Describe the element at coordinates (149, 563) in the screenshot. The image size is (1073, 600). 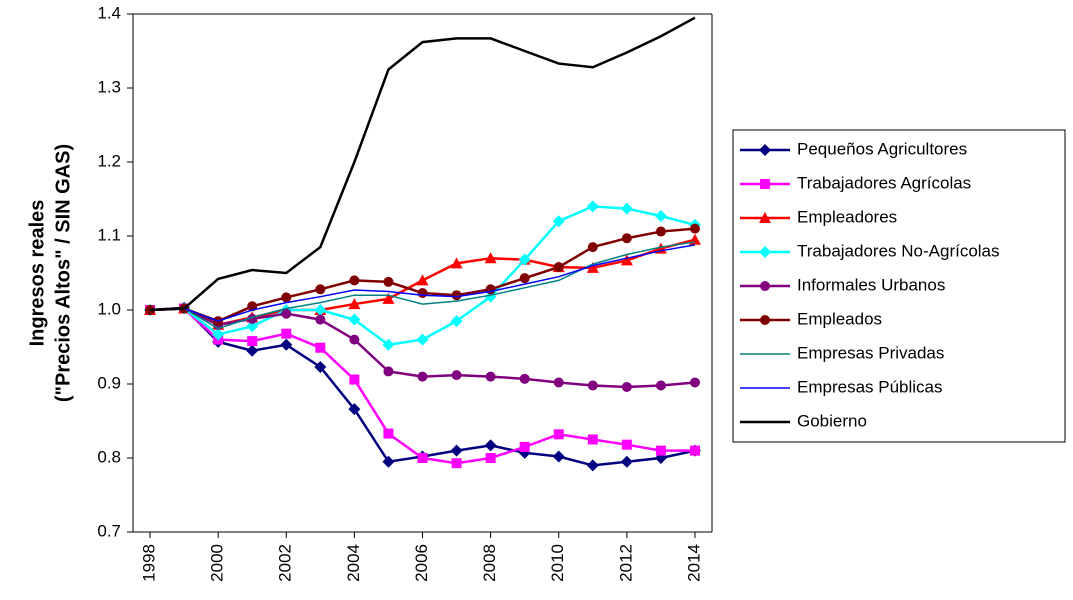
I see `x-tick-label: 1998` at that location.